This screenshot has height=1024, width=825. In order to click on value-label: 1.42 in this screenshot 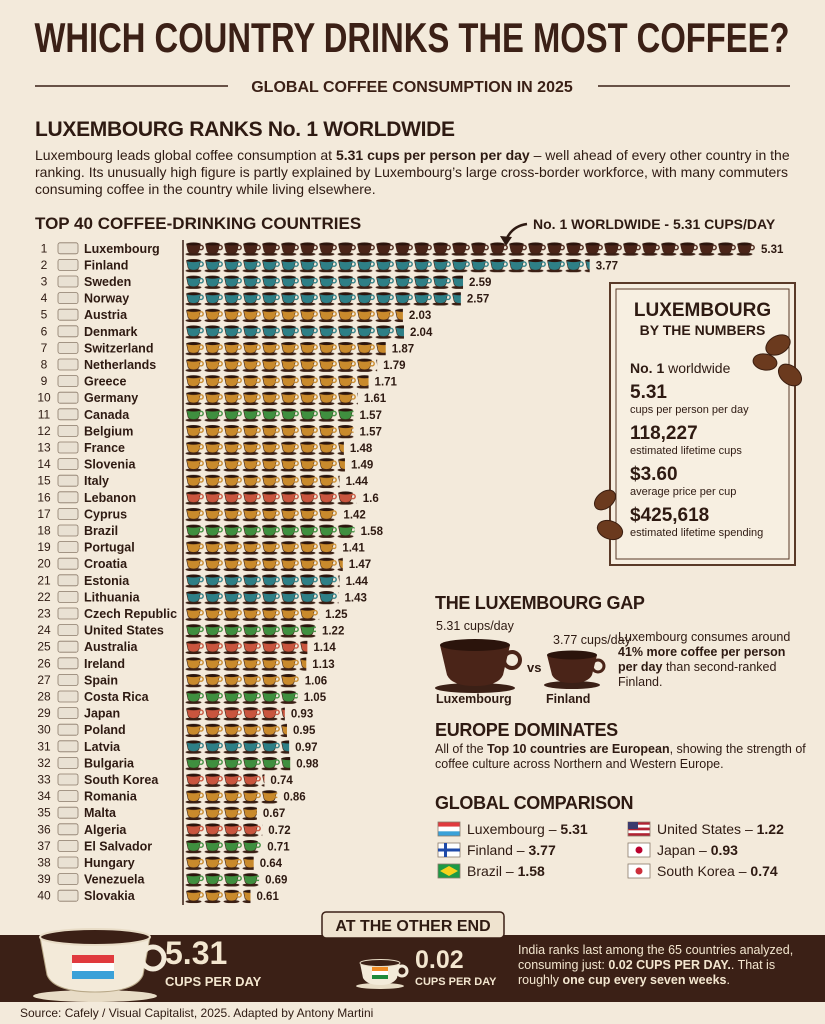, I will do `click(354, 515)`.